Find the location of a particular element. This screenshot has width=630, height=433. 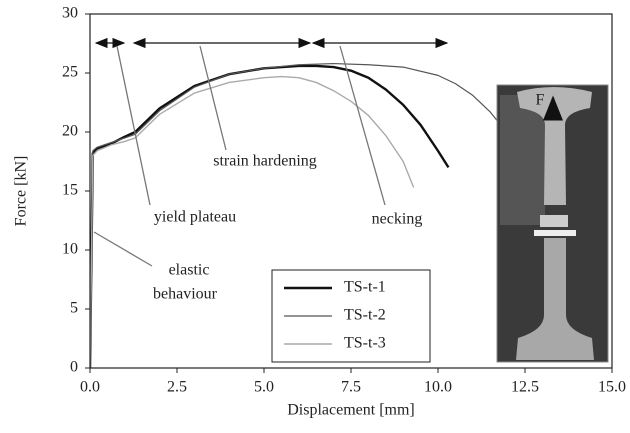

x-axis-label: Displacement [mm] is located at coordinates (351, 410).